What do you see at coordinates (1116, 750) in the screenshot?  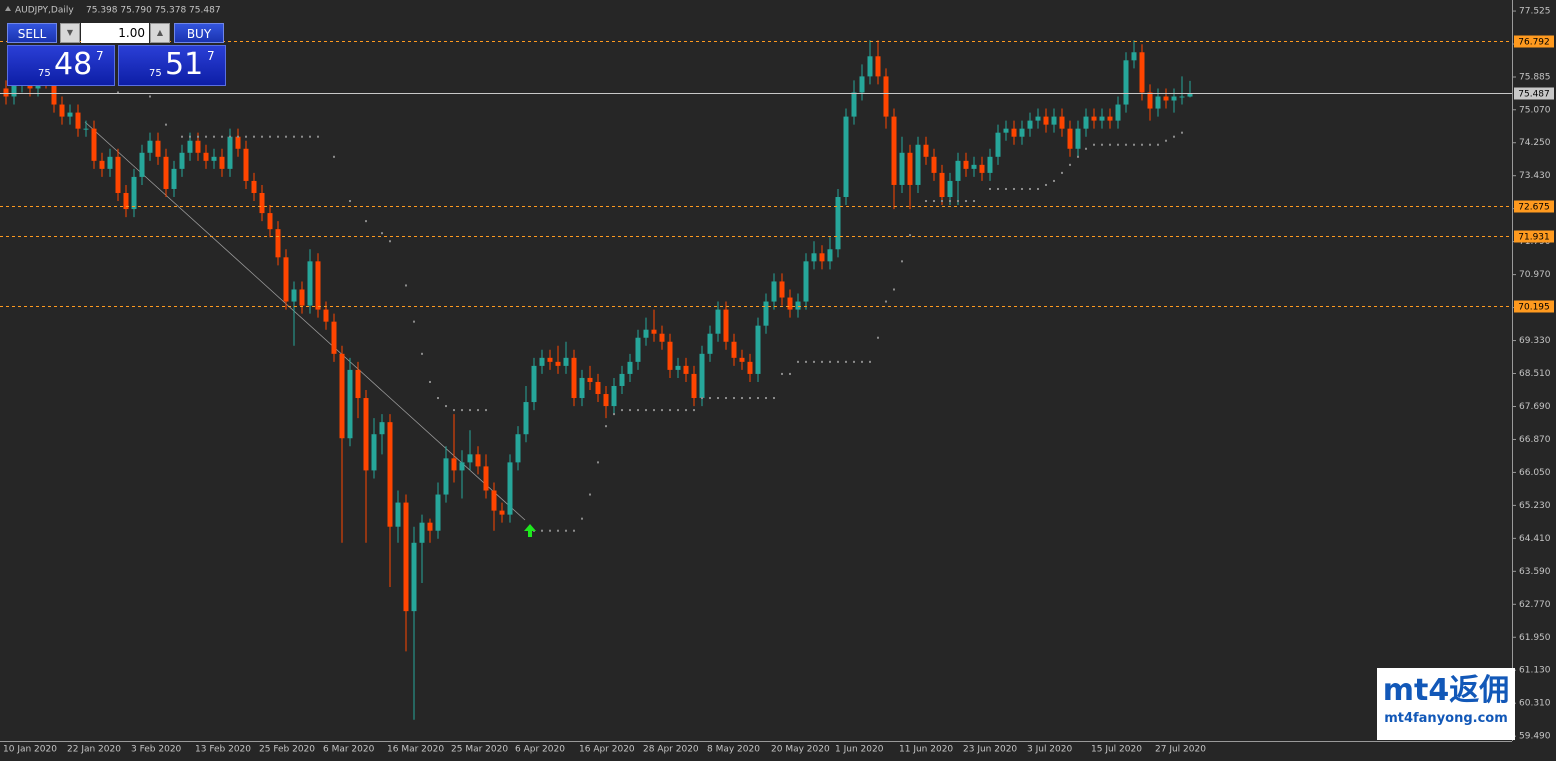 I see `x-tick-label: 15 Jul 2020` at bounding box center [1116, 750].